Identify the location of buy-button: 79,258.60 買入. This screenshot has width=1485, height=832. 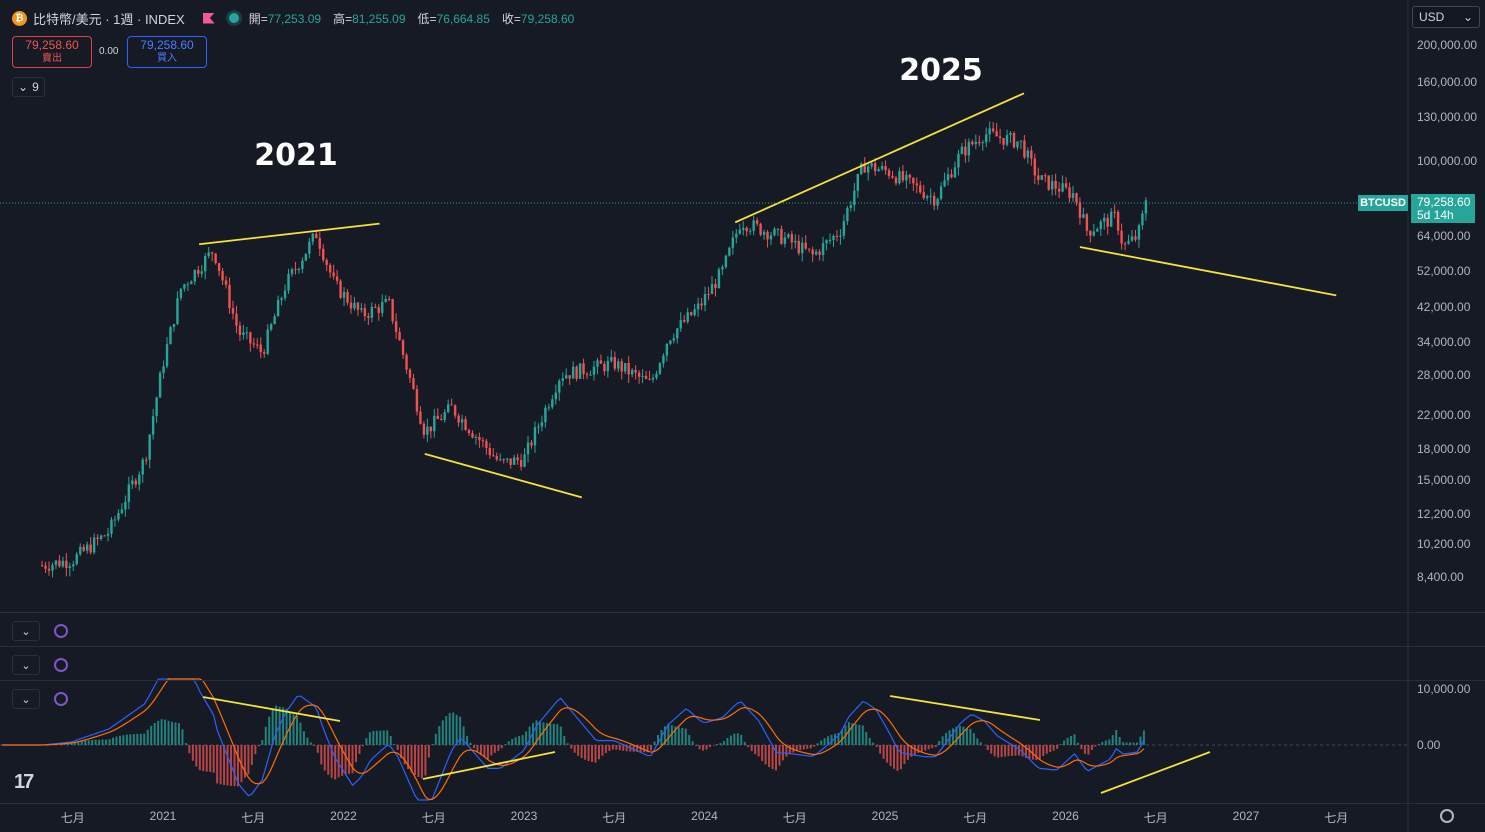
(167, 52).